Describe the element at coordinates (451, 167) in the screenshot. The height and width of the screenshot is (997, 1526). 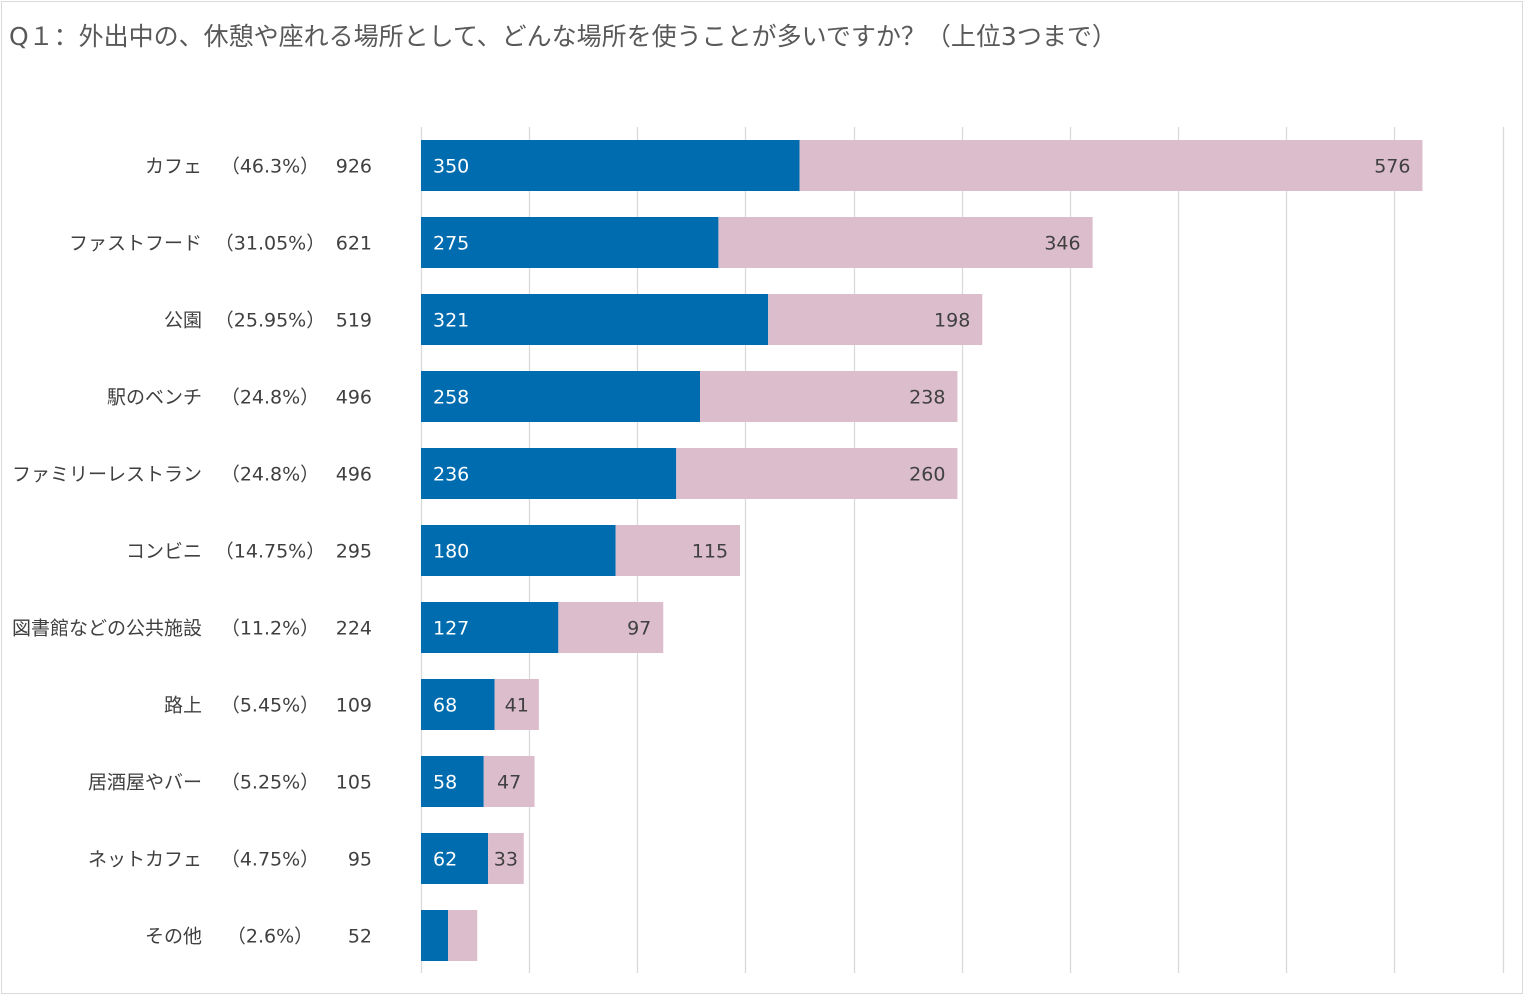
I see `data-label: 350` at that location.